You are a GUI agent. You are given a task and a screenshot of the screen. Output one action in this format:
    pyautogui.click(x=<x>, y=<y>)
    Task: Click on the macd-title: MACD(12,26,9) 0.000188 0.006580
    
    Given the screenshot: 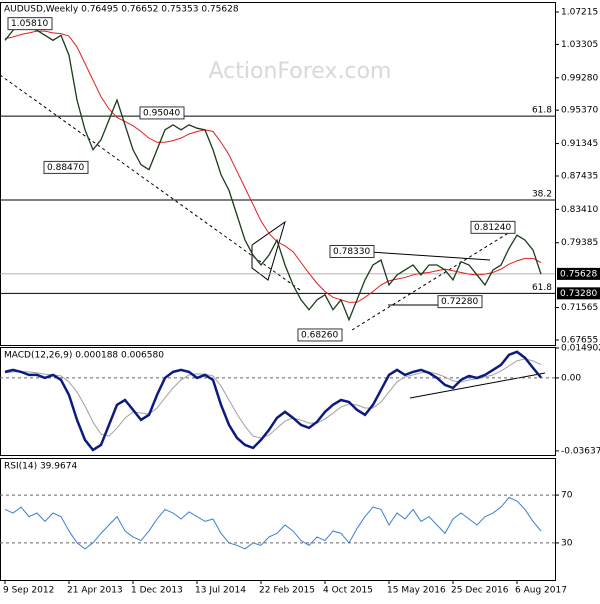 What is the action you would take?
    pyautogui.click(x=84, y=356)
    